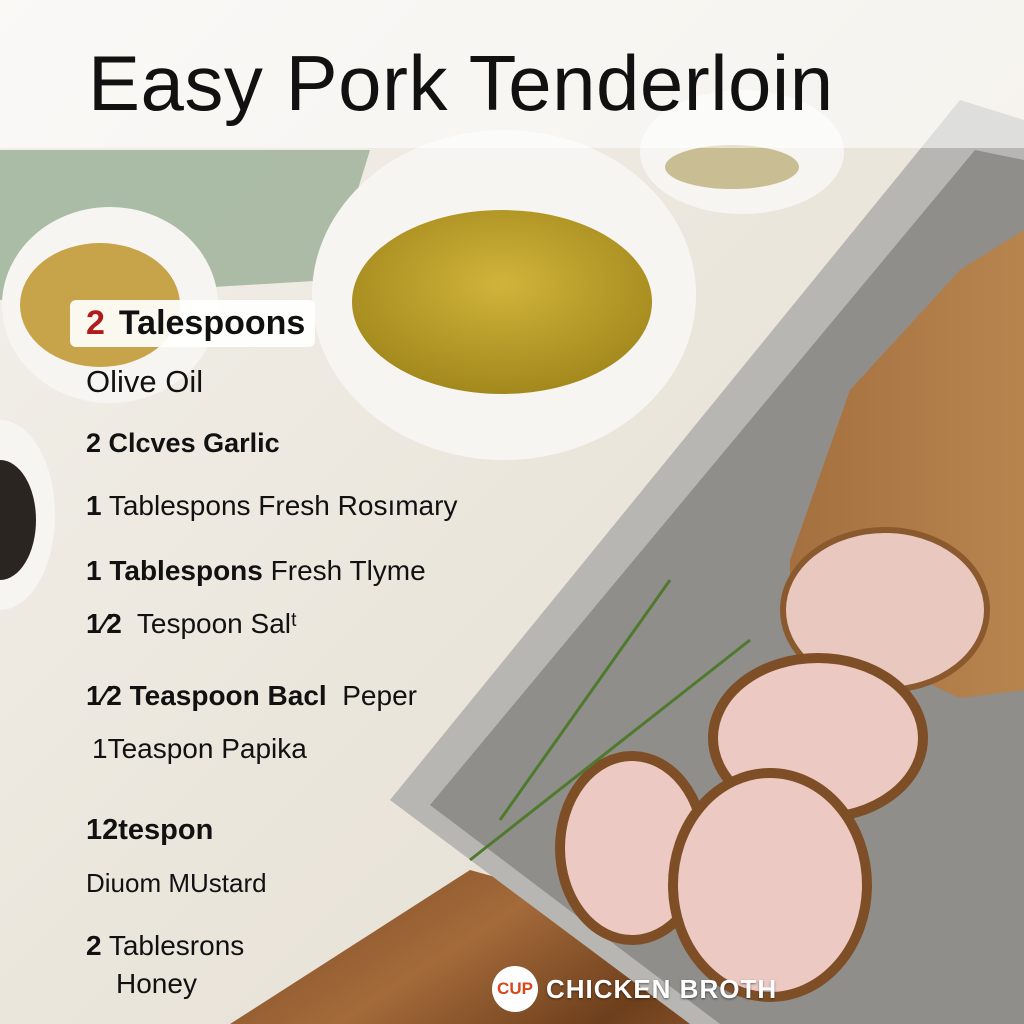 The width and height of the screenshot is (1024, 1024). What do you see at coordinates (515, 989) in the screenshot?
I see `cup-badge: CUP` at bounding box center [515, 989].